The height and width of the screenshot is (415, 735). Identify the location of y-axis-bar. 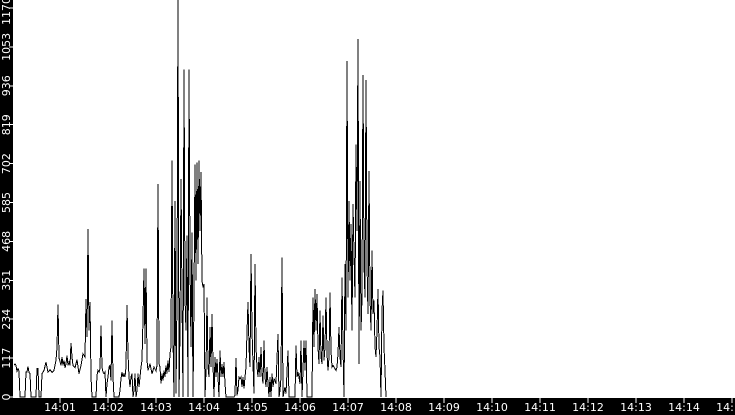
(6, 207).